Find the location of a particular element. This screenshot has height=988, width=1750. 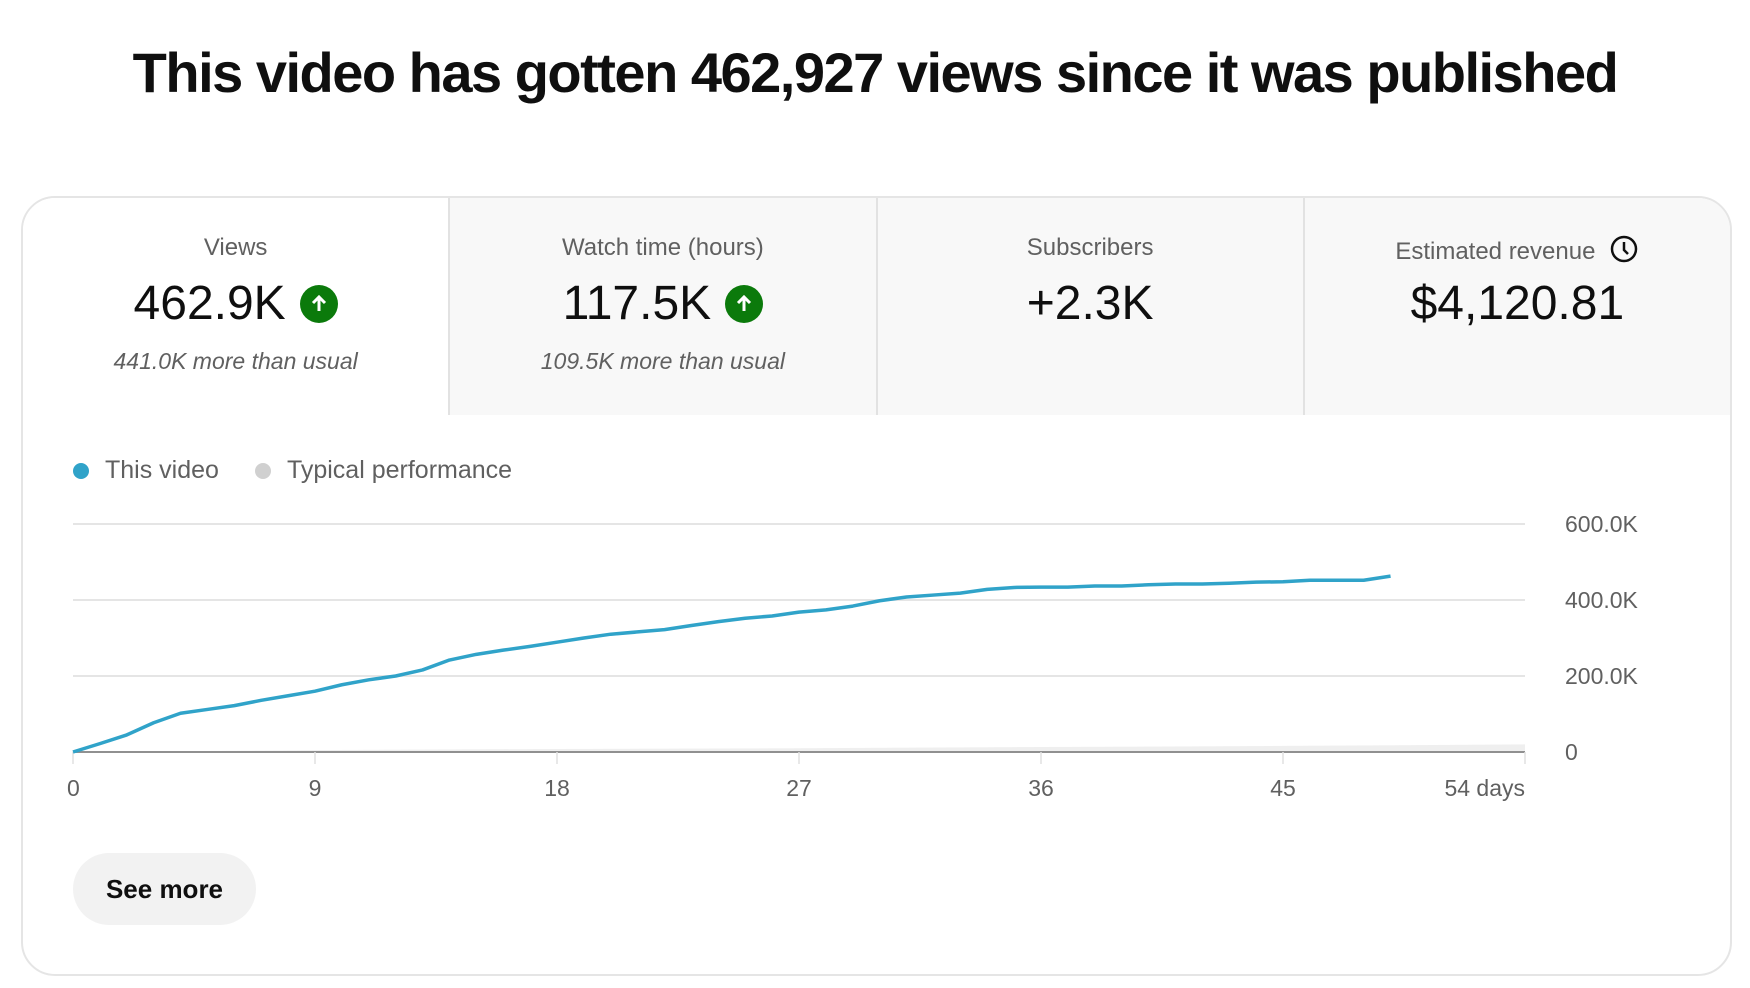

metric-value: +2.3K is located at coordinates (1090, 303).